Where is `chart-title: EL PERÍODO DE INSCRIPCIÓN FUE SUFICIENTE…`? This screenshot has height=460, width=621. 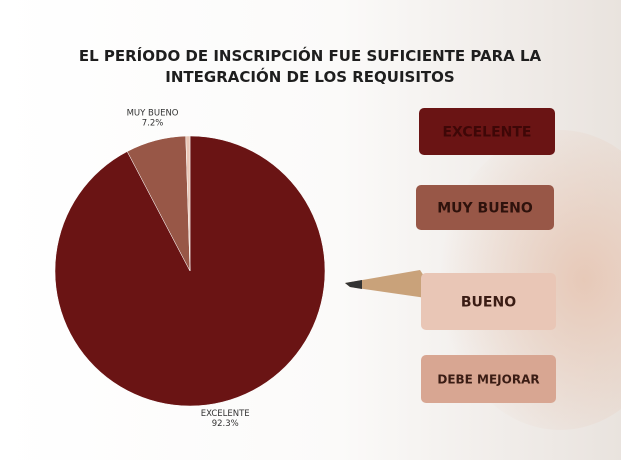 chart-title: EL PERÍODO DE INSCRIPCIÓN FUE SUFICIENTE… is located at coordinates (310, 66).